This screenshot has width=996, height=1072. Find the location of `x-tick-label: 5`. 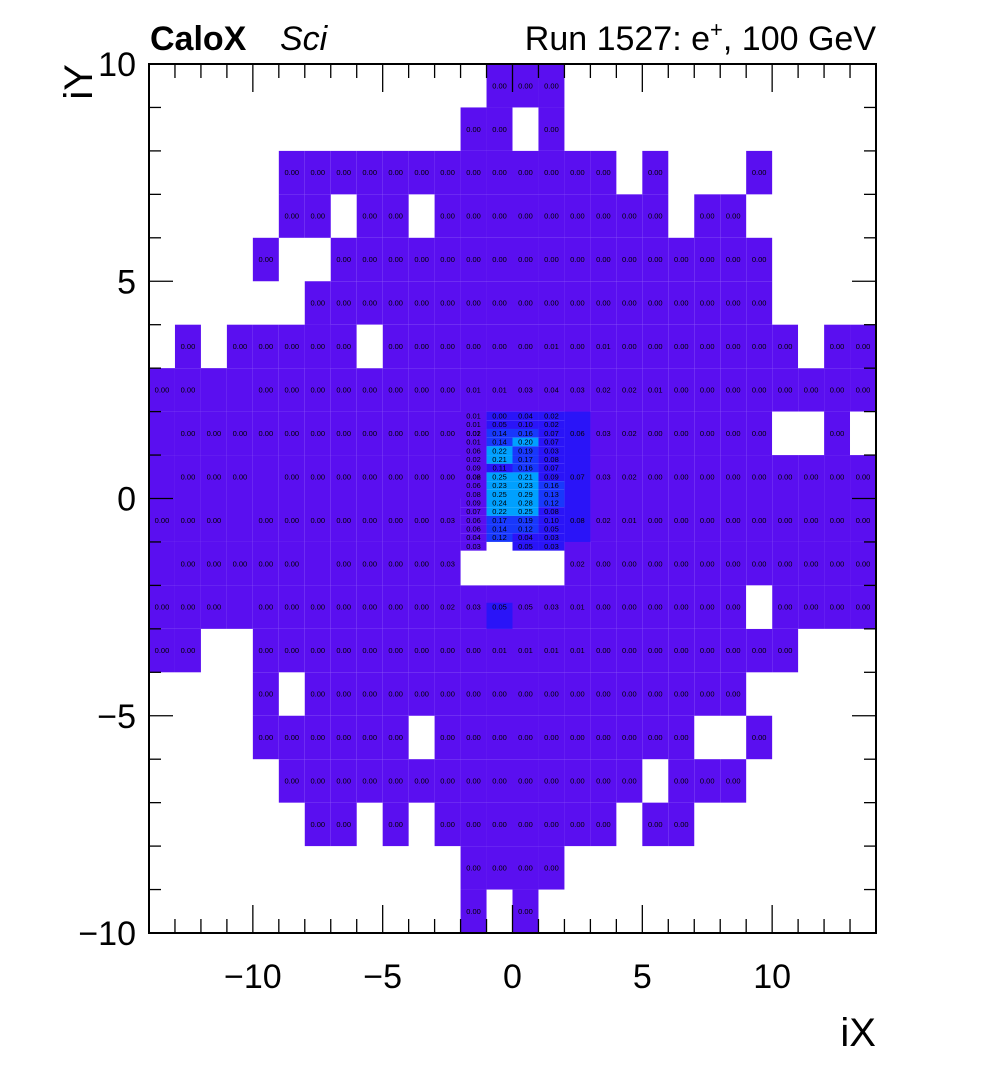

x-tick-label: 5 is located at coordinates (642, 977).